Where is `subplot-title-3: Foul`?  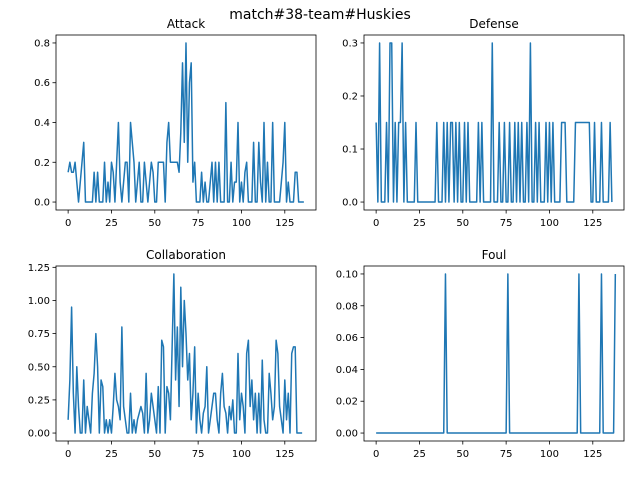 subplot-title-3: Foul is located at coordinates (494, 255).